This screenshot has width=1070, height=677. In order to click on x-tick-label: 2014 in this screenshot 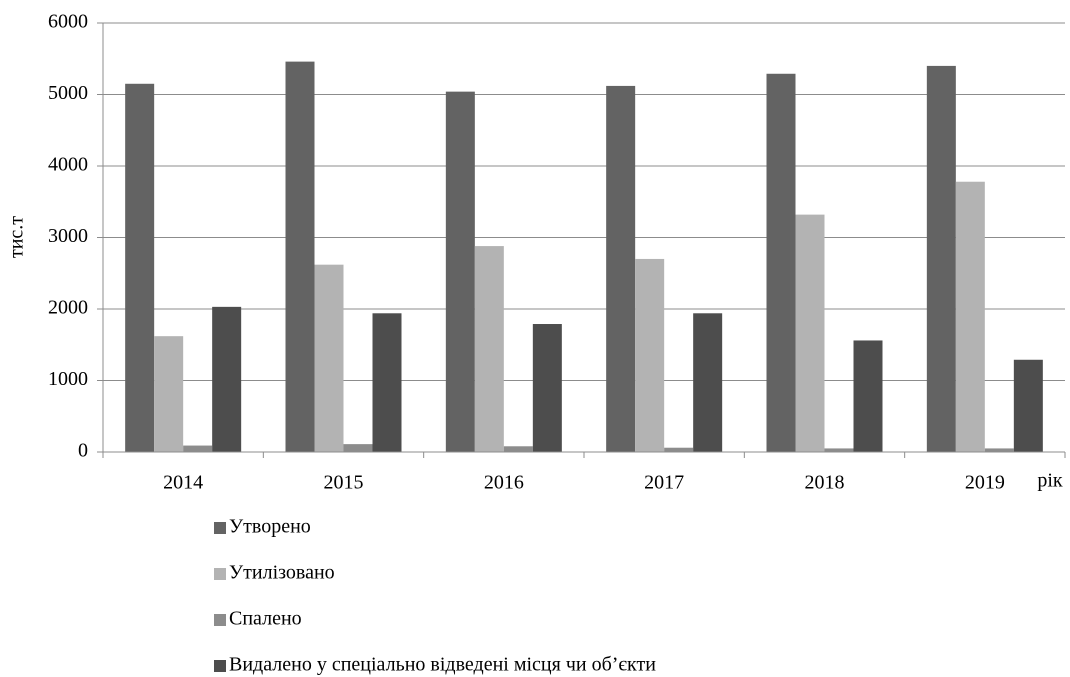, I will do `click(183, 483)`.